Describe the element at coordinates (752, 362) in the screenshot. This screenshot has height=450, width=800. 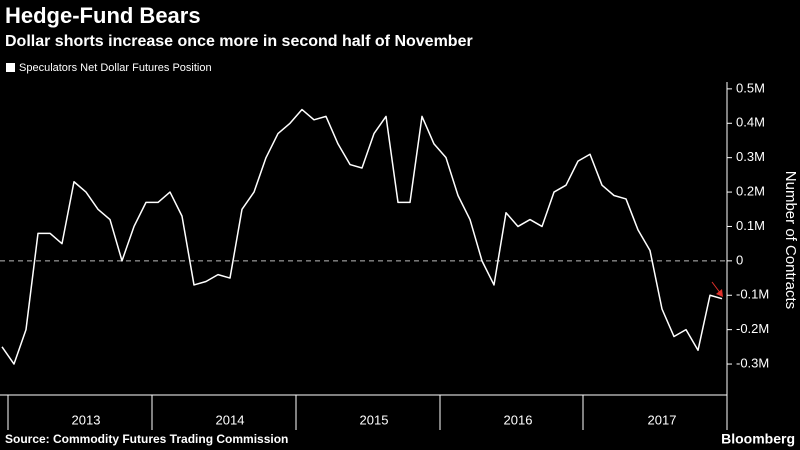
I see `y-tick-label: -0.3M` at that location.